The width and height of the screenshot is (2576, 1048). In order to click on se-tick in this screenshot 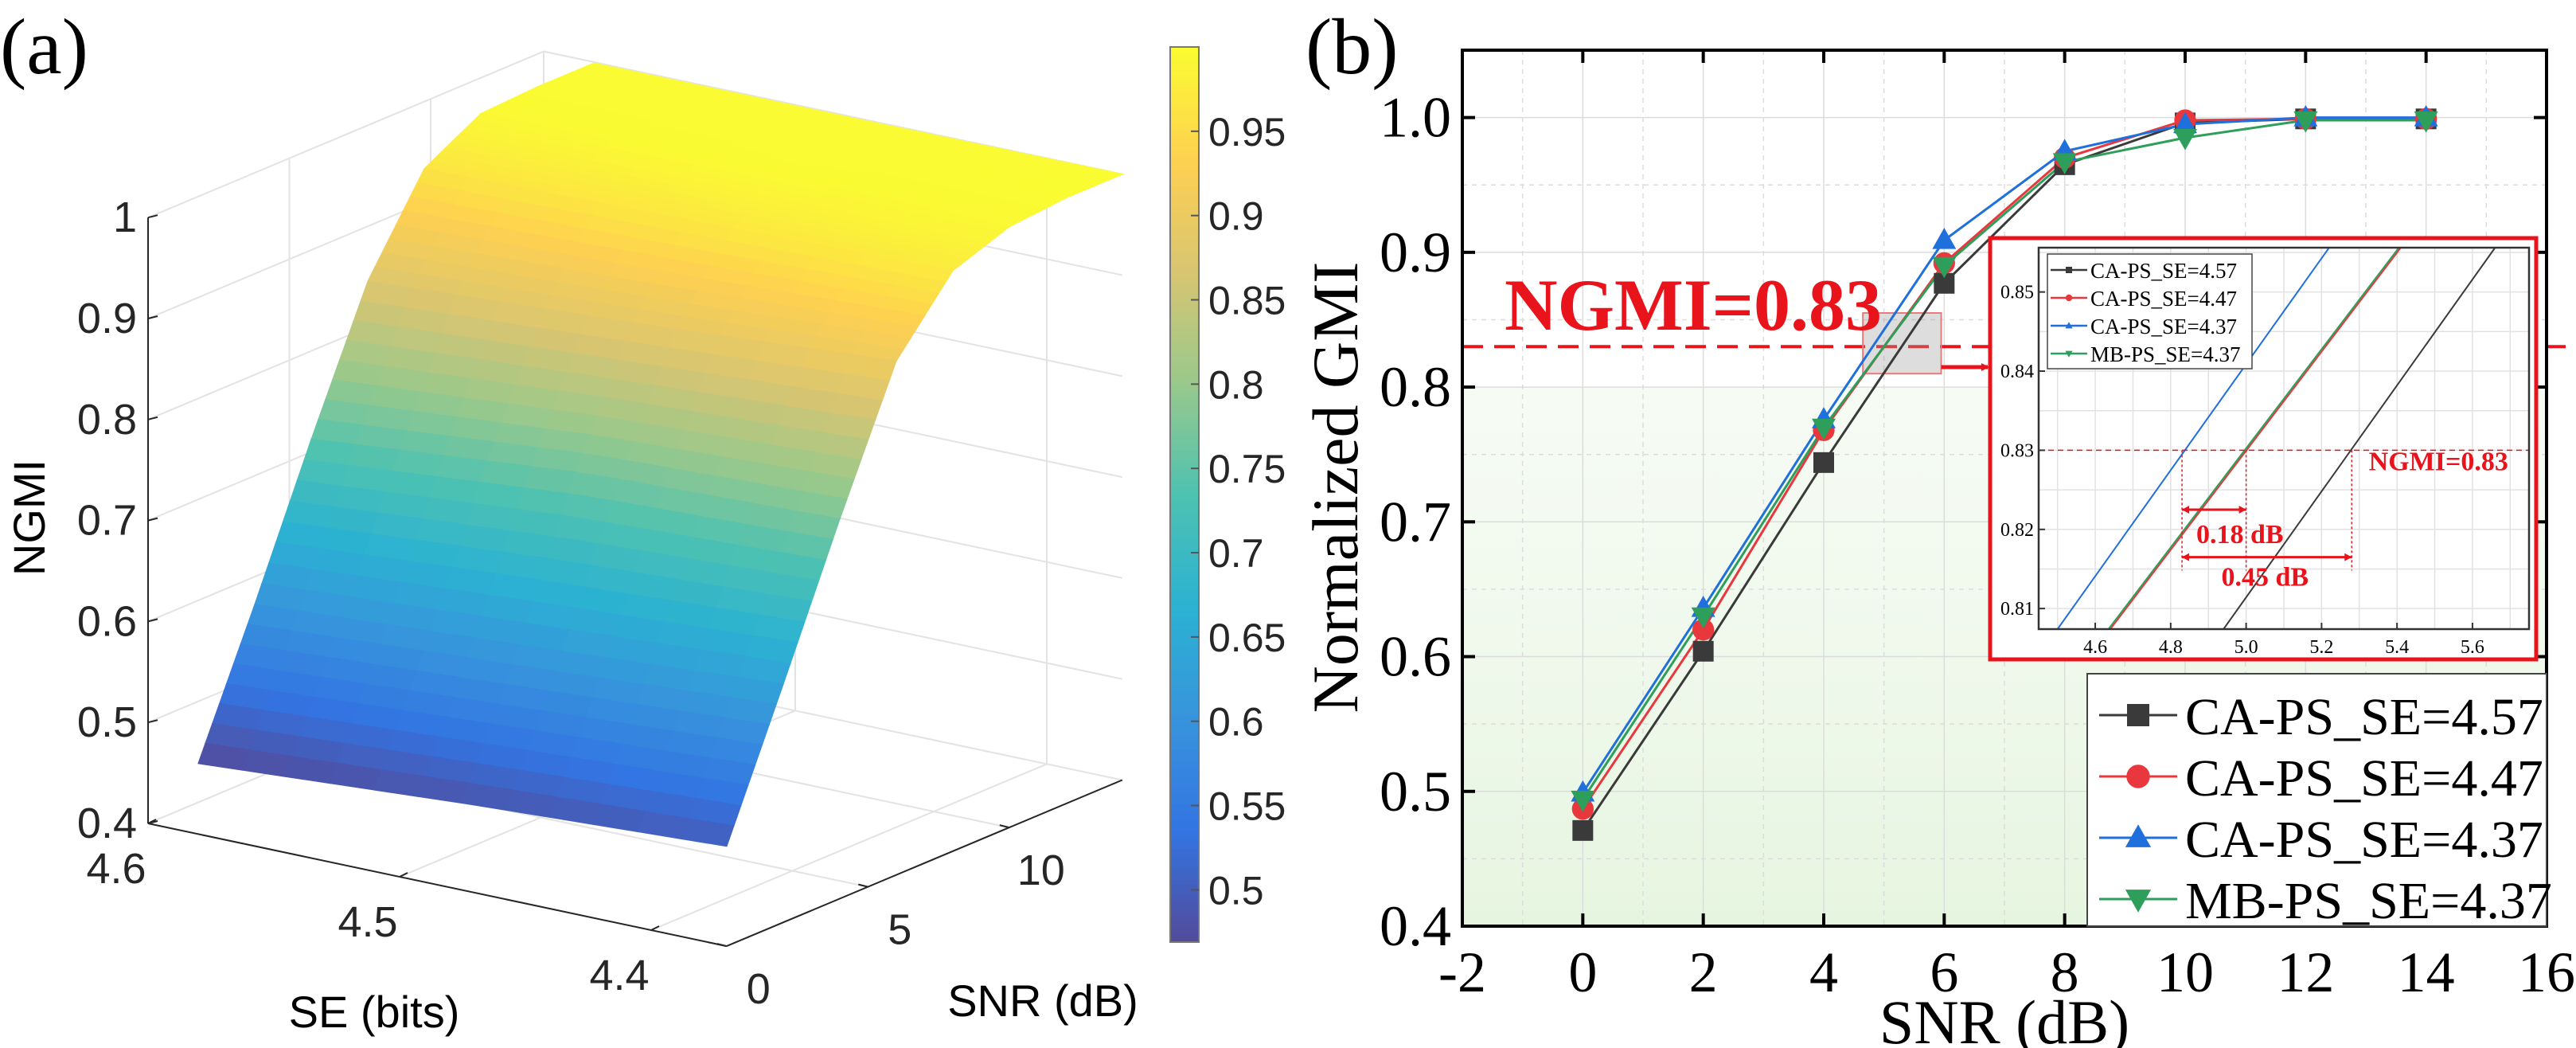, I will do `click(655, 928)`.